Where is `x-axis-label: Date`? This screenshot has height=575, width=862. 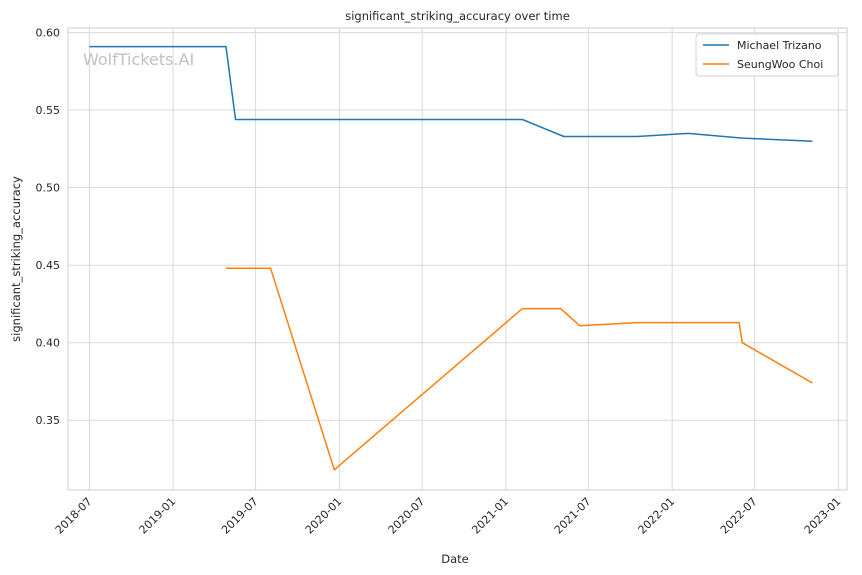
x-axis-label: Date is located at coordinates (455, 559).